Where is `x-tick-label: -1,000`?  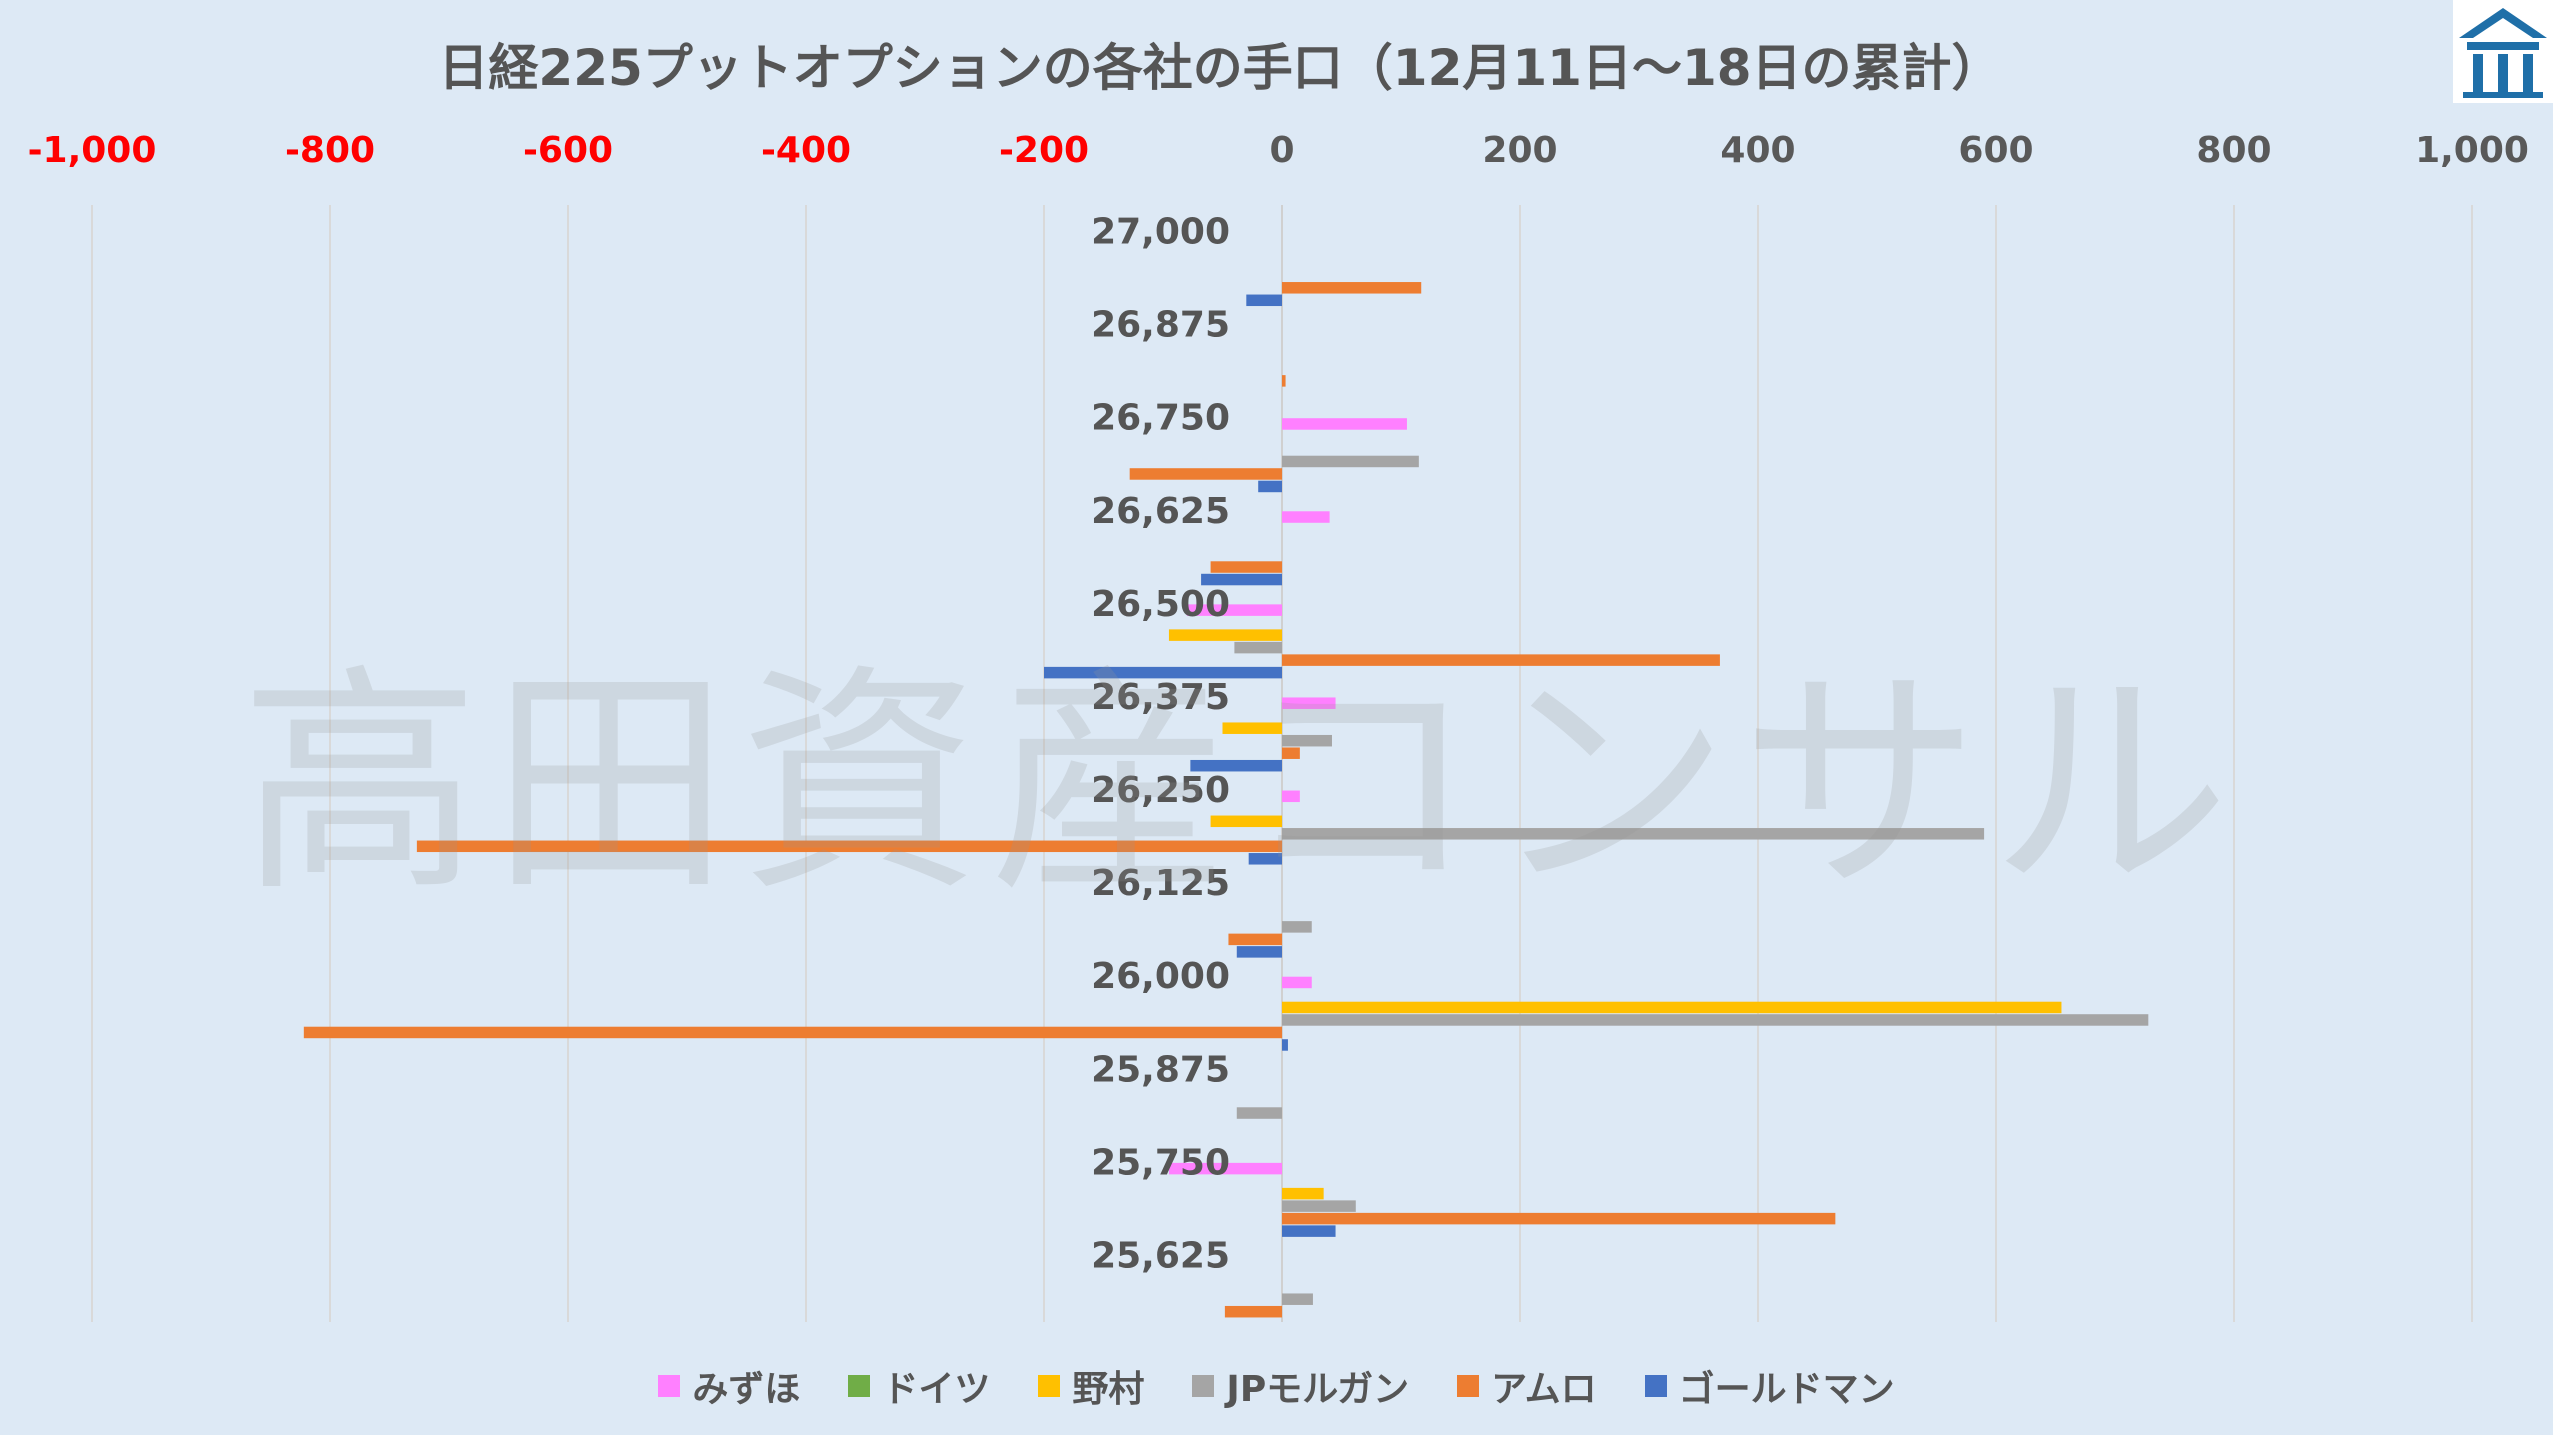
x-tick-label: -1,000 is located at coordinates (92, 150).